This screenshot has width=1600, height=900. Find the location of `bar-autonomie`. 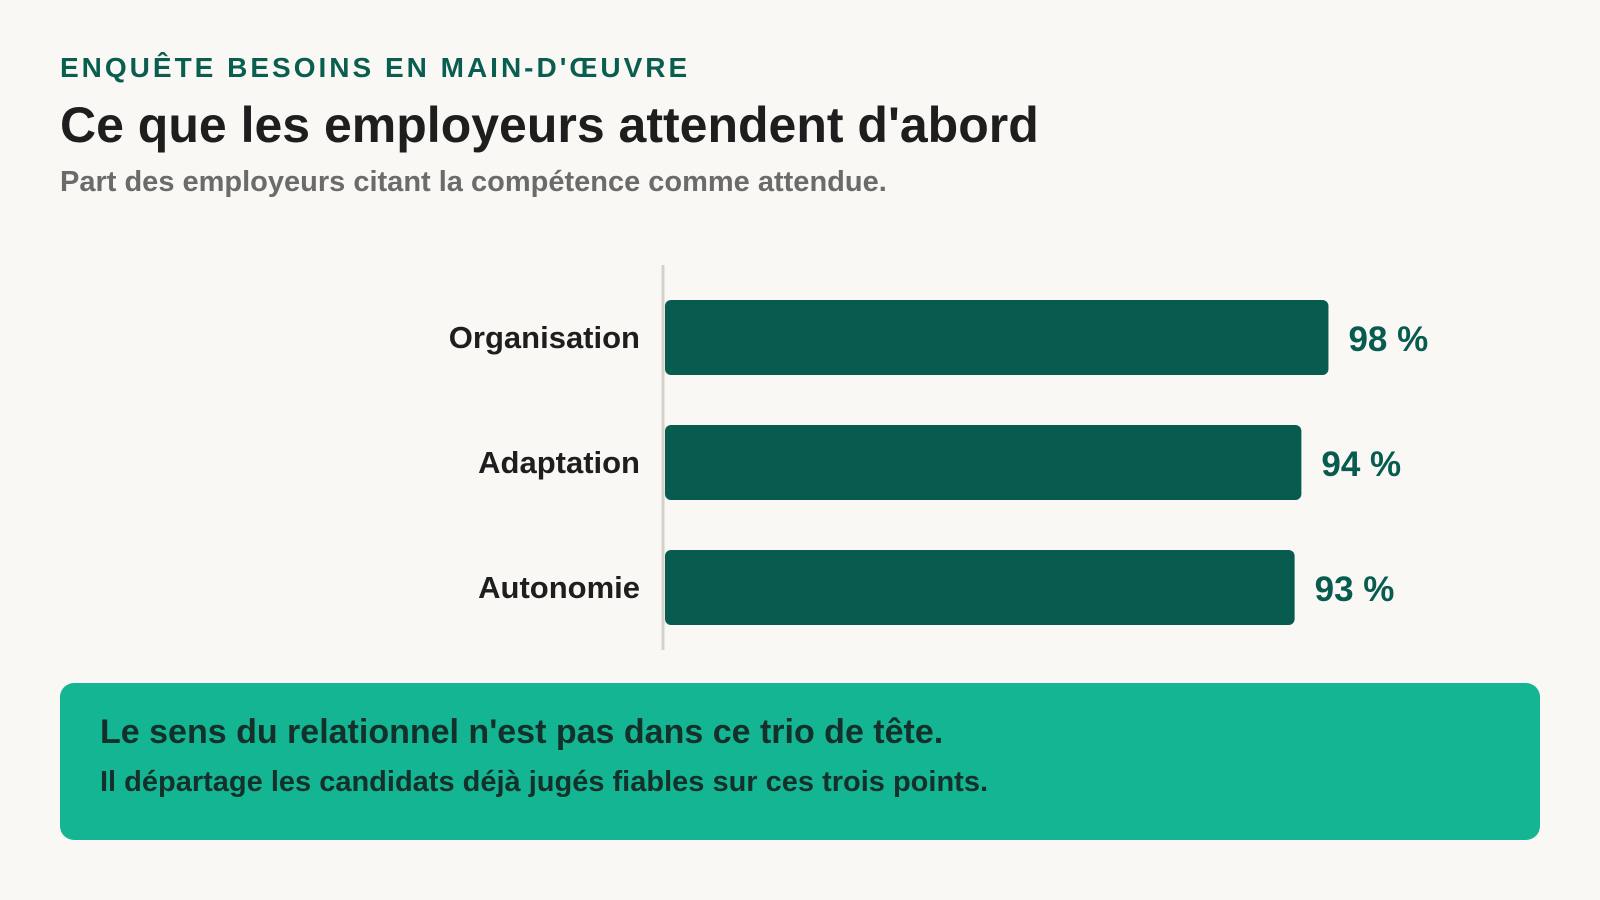

bar-autonomie is located at coordinates (980, 587).